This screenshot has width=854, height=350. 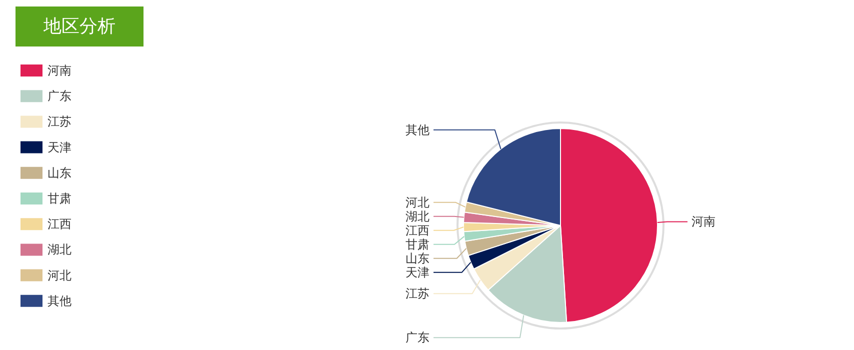 I want to click on slice-label: 河南, so click(x=704, y=221).